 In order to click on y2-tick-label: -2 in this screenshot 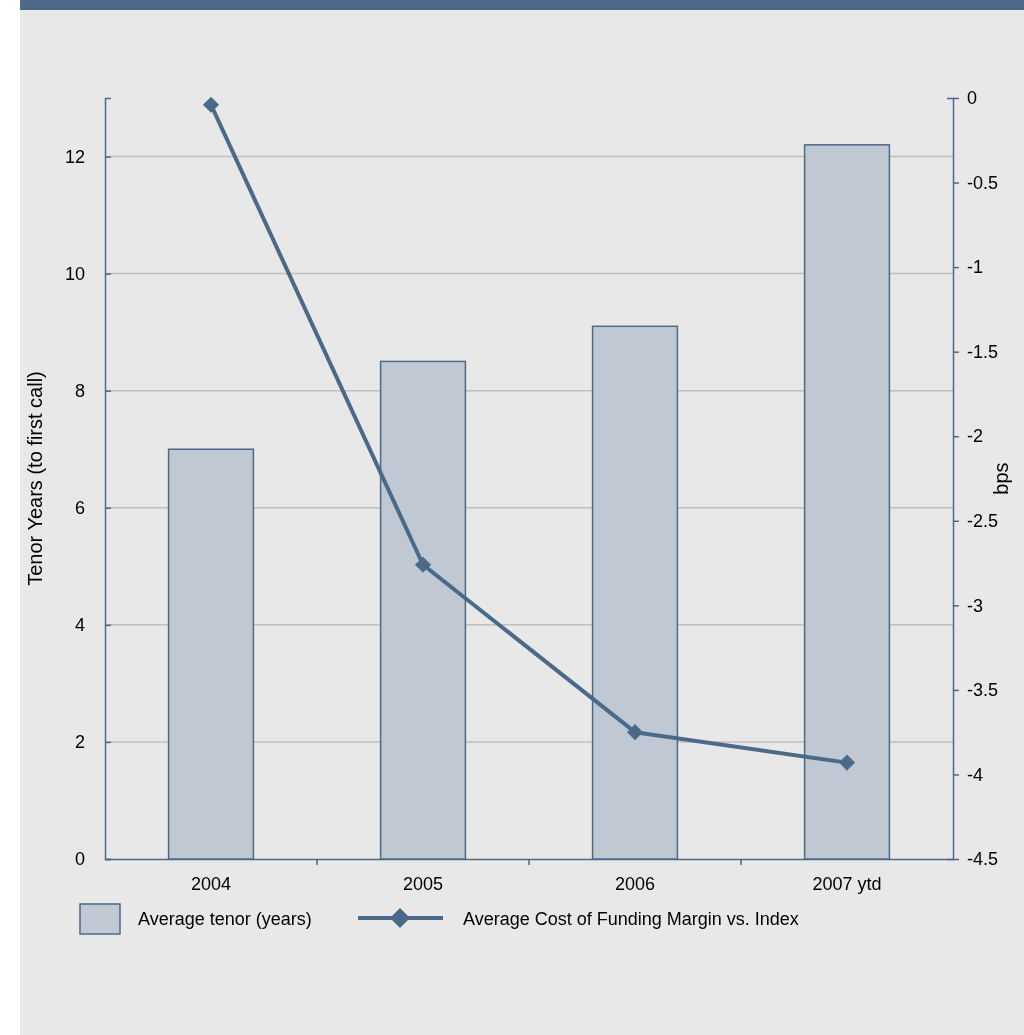, I will do `click(975, 436)`.